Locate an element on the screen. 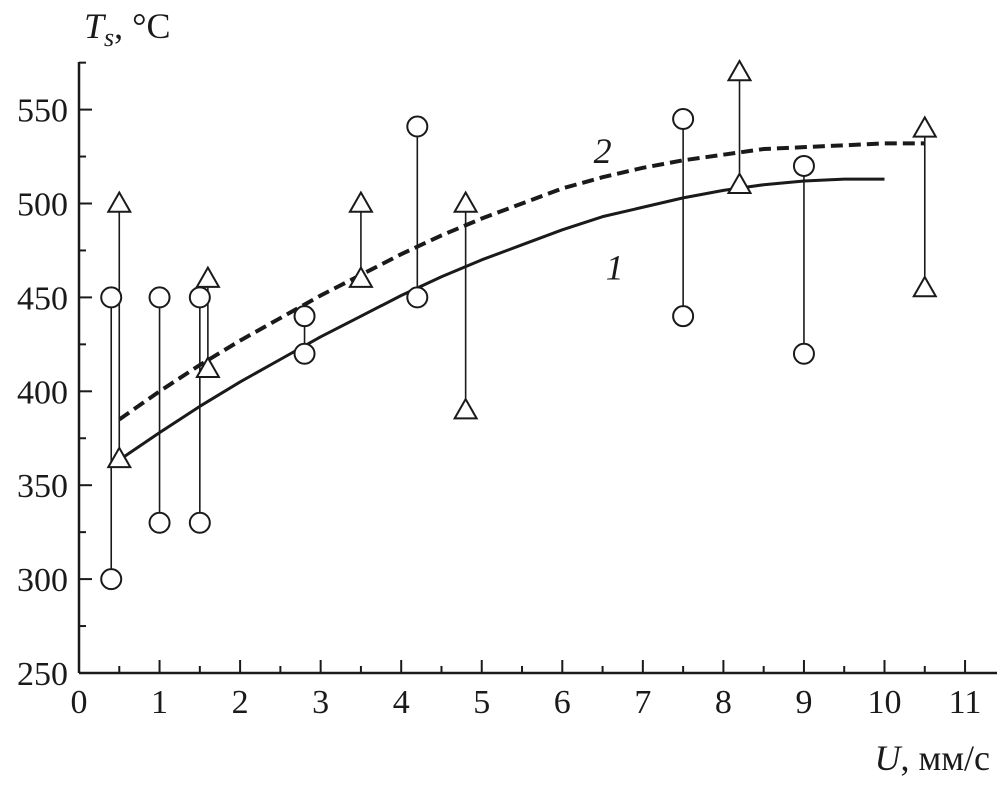  x-tick-label: 10 is located at coordinates (885, 702).